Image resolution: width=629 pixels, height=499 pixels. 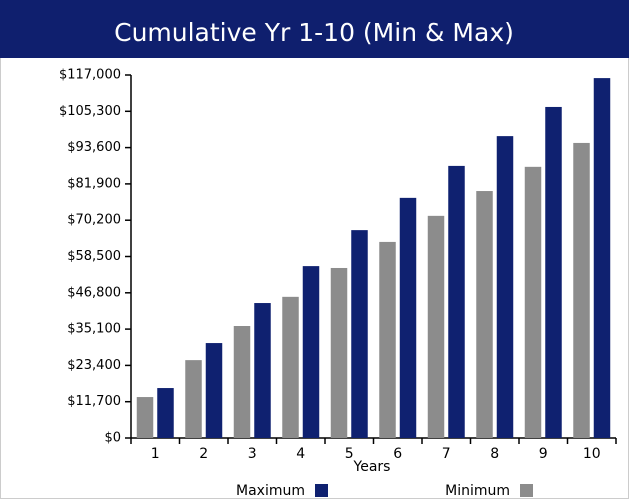 What do you see at coordinates (397, 454) in the screenshot?
I see `x-tick-label: 6` at bounding box center [397, 454].